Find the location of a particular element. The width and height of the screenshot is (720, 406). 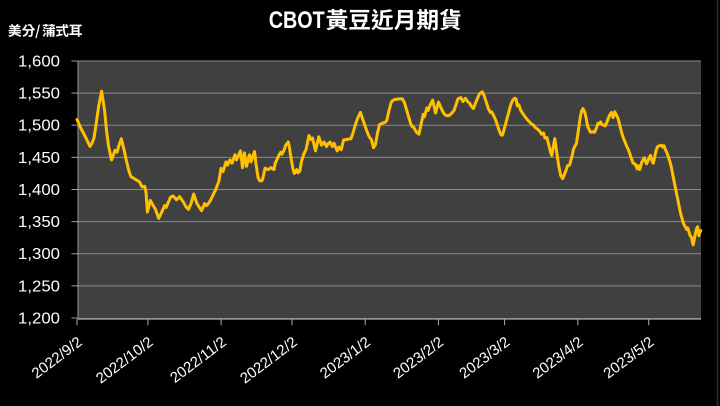

svg-text: 1,600 is located at coordinates (39, 61).